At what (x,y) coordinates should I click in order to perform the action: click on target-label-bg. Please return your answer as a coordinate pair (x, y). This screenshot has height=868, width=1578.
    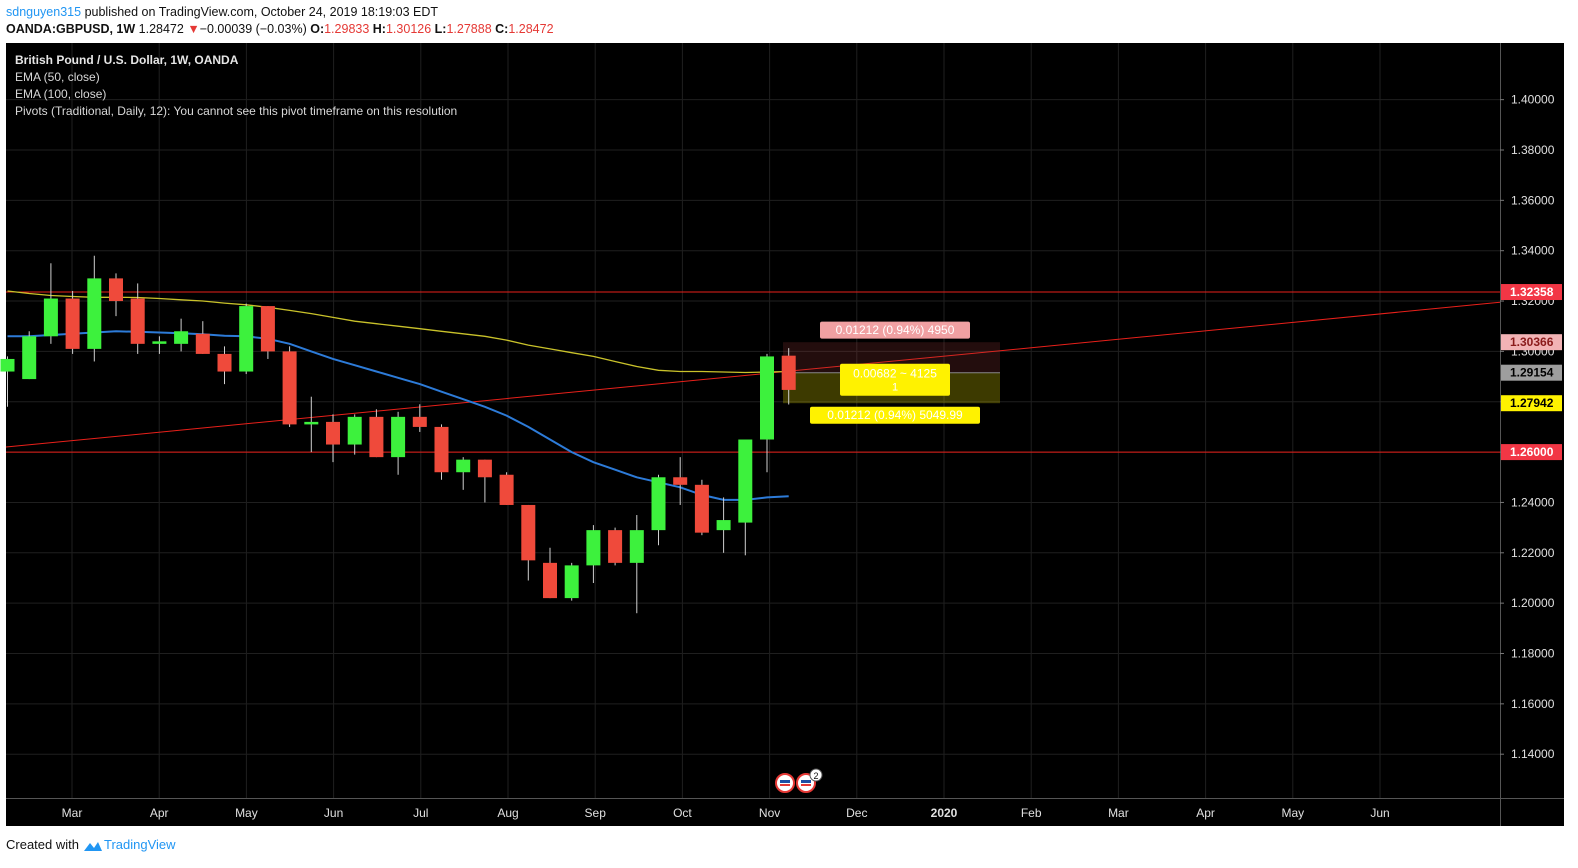
    Looking at the image, I should click on (895, 415).